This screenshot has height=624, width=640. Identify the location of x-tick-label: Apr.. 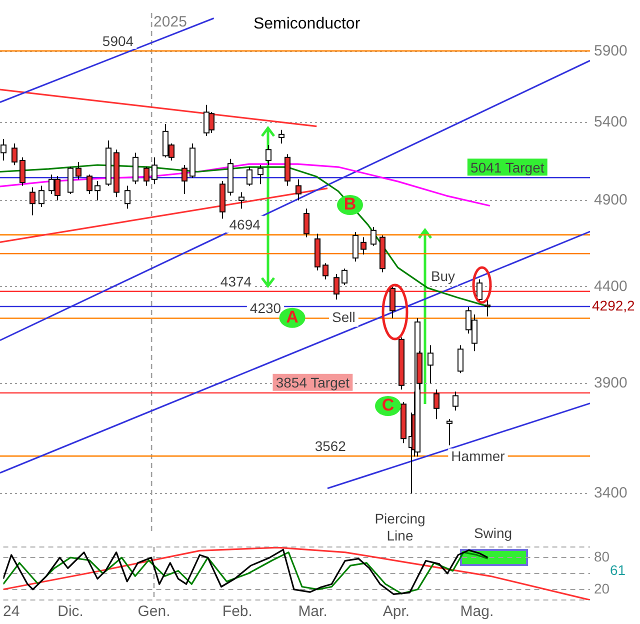
(396, 611).